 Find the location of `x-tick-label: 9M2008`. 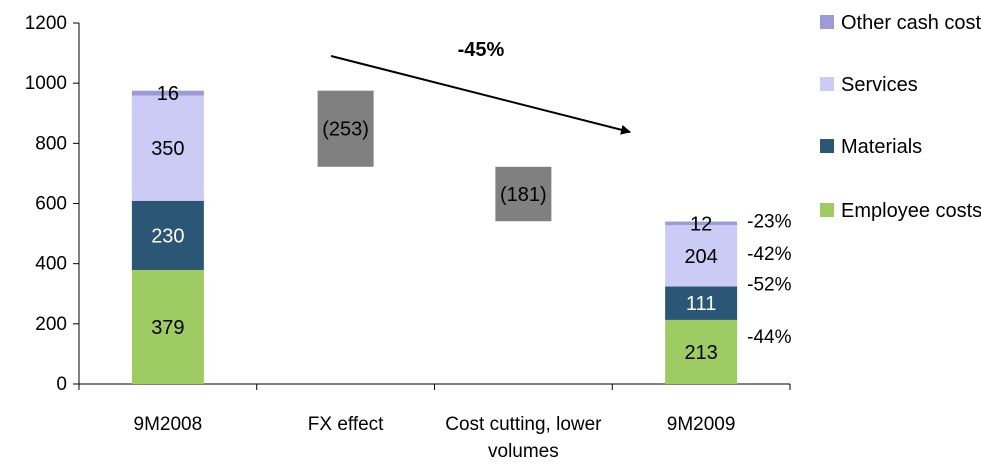

x-tick-label: 9M2008 is located at coordinates (168, 424).